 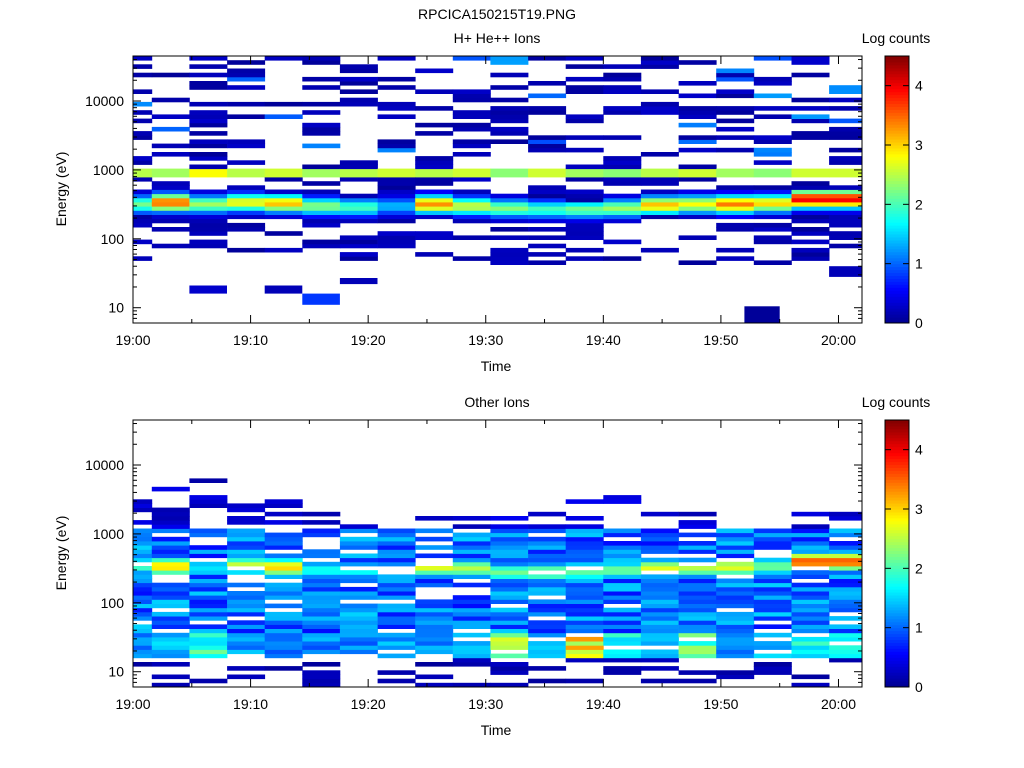 I want to click on panel-title: H+ He++ Ions, so click(x=497, y=38).